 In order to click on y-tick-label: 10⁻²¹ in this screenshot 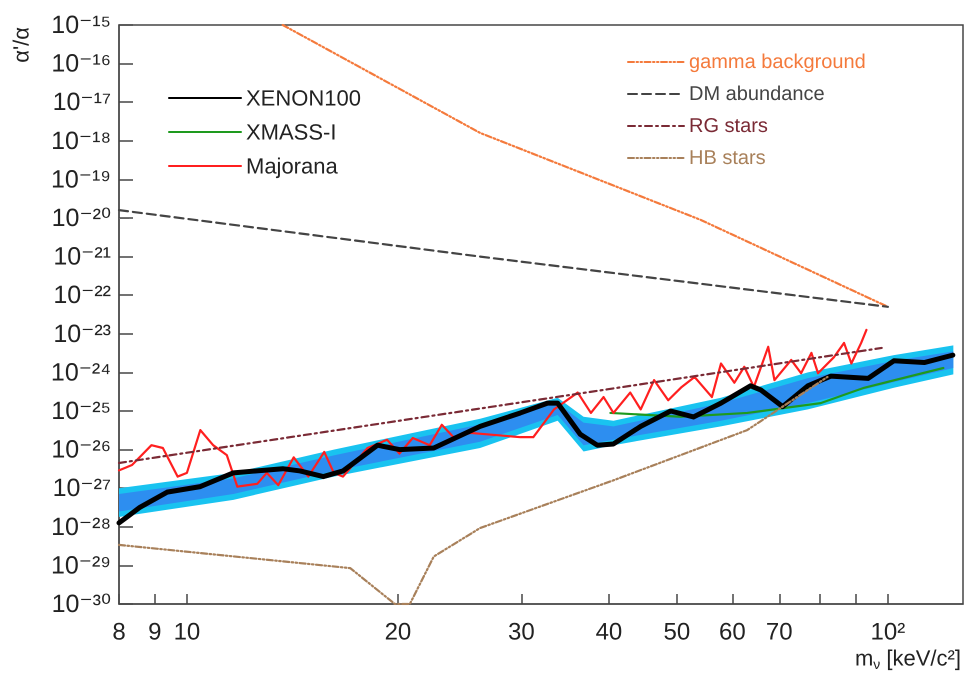, I will do `click(82, 256)`.